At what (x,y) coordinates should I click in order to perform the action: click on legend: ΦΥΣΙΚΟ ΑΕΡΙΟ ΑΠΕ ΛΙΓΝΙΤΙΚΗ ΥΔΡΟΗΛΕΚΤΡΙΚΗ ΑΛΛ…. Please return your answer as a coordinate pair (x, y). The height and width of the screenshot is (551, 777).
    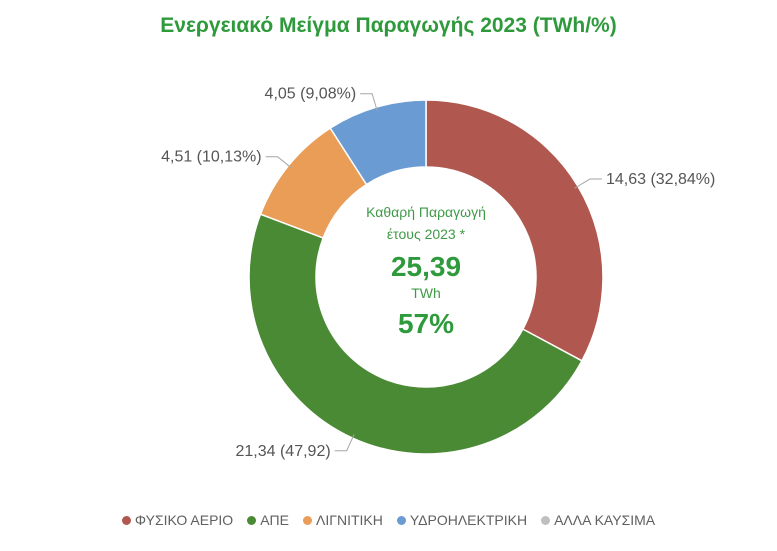
    Looking at the image, I should click on (388, 520).